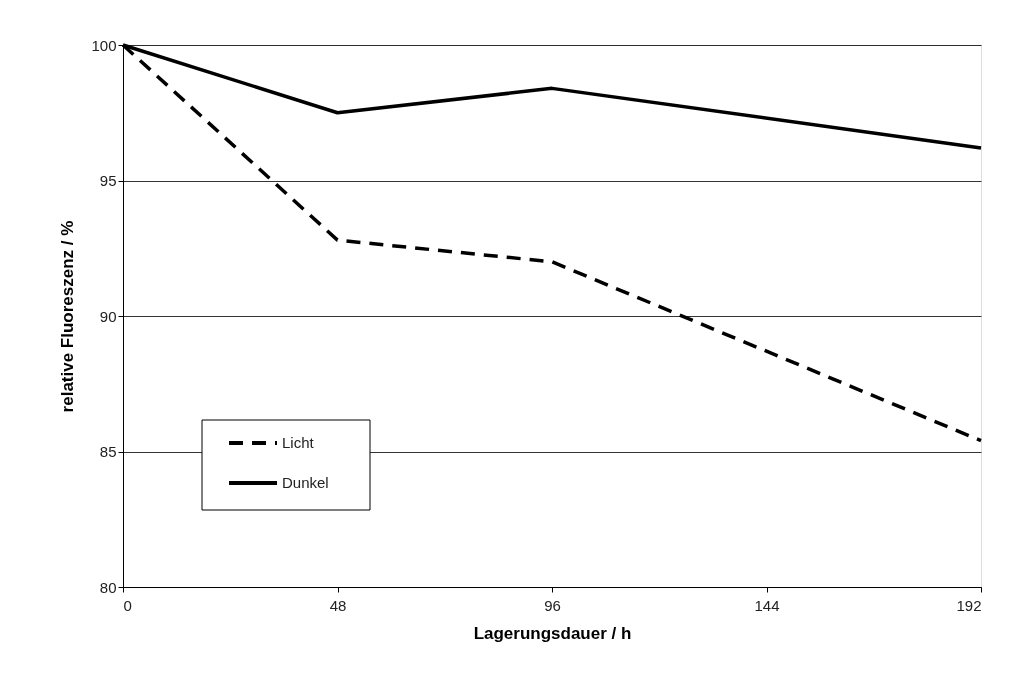  I want to click on y-tick-label: 80, so click(108, 587).